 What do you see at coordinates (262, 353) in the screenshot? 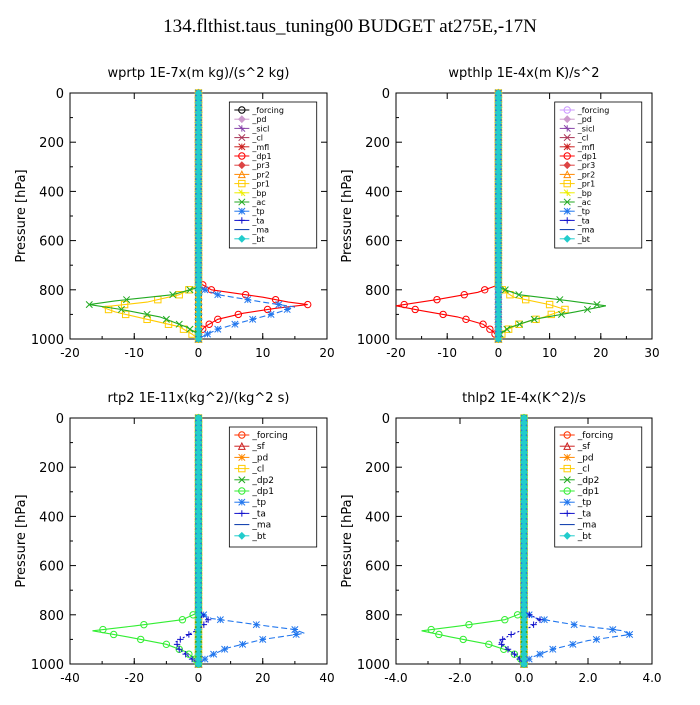
I see `x-tick-label: 10` at bounding box center [262, 353].